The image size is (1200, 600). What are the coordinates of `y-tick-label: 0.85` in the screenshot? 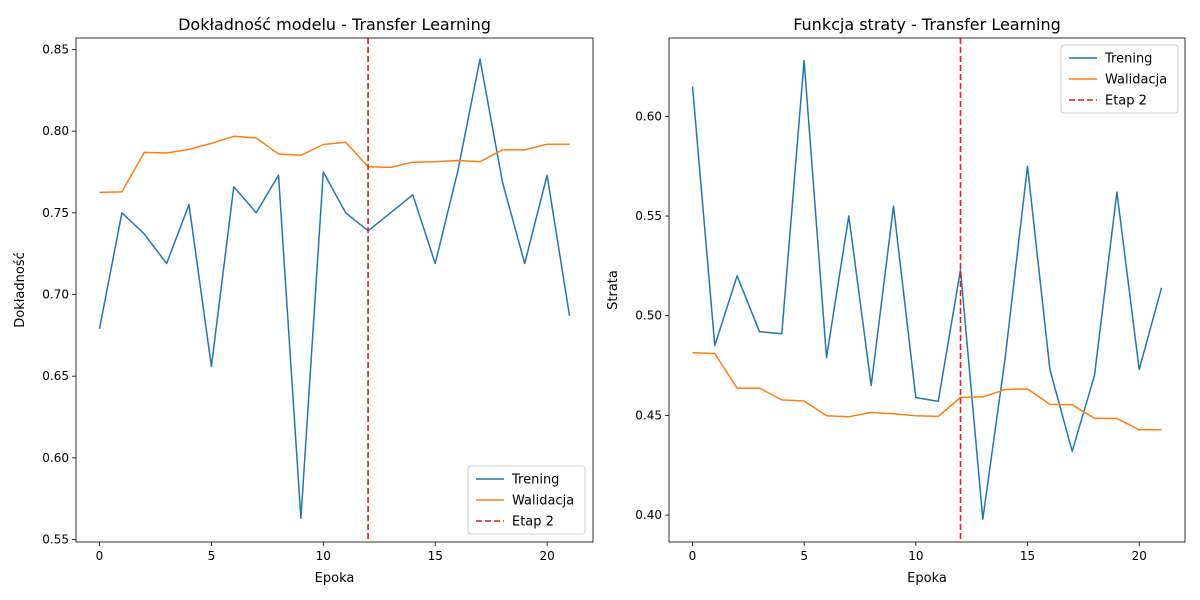 It's located at (55, 49).